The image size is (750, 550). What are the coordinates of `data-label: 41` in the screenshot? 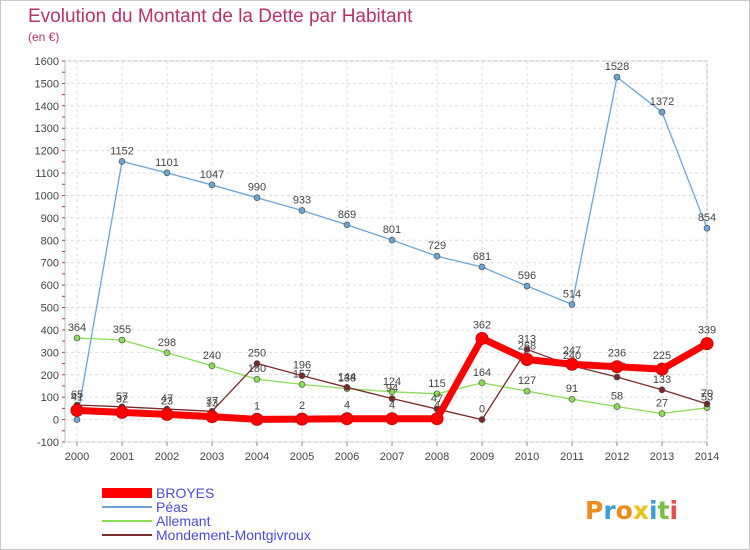 It's located at (77, 397).